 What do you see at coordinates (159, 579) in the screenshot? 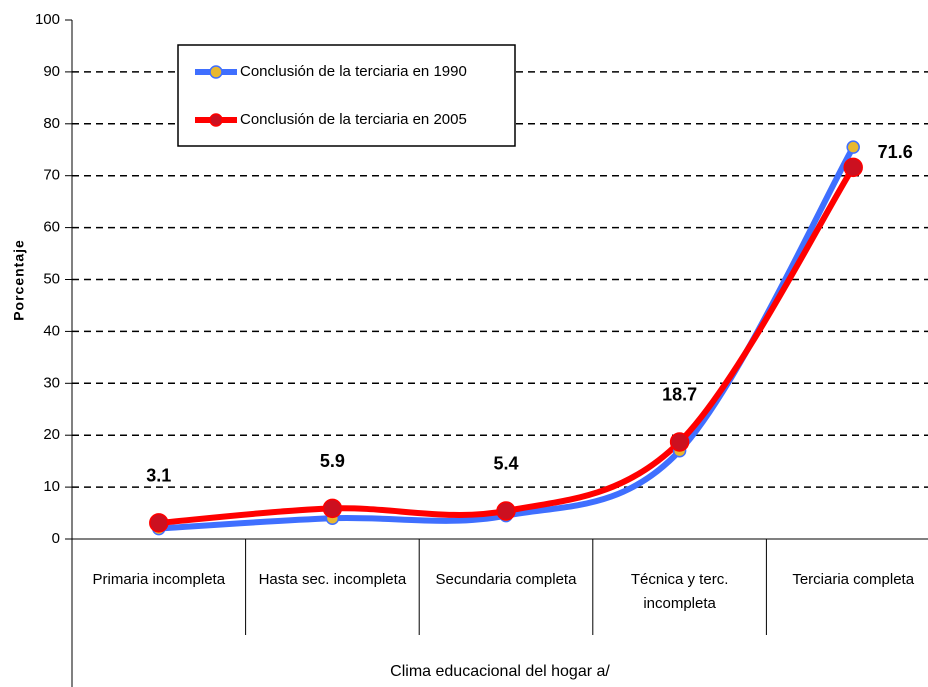
I see `x-tick-label: Primaria incompleta` at bounding box center [159, 579].